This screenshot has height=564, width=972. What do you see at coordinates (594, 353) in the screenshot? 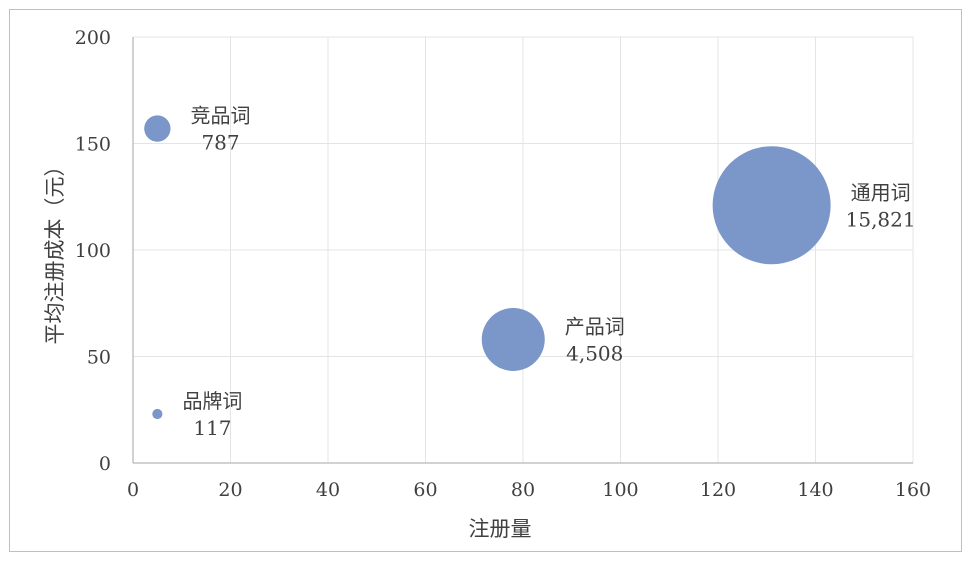
I see `bubble-value-label: 4,508` at bounding box center [594, 353].